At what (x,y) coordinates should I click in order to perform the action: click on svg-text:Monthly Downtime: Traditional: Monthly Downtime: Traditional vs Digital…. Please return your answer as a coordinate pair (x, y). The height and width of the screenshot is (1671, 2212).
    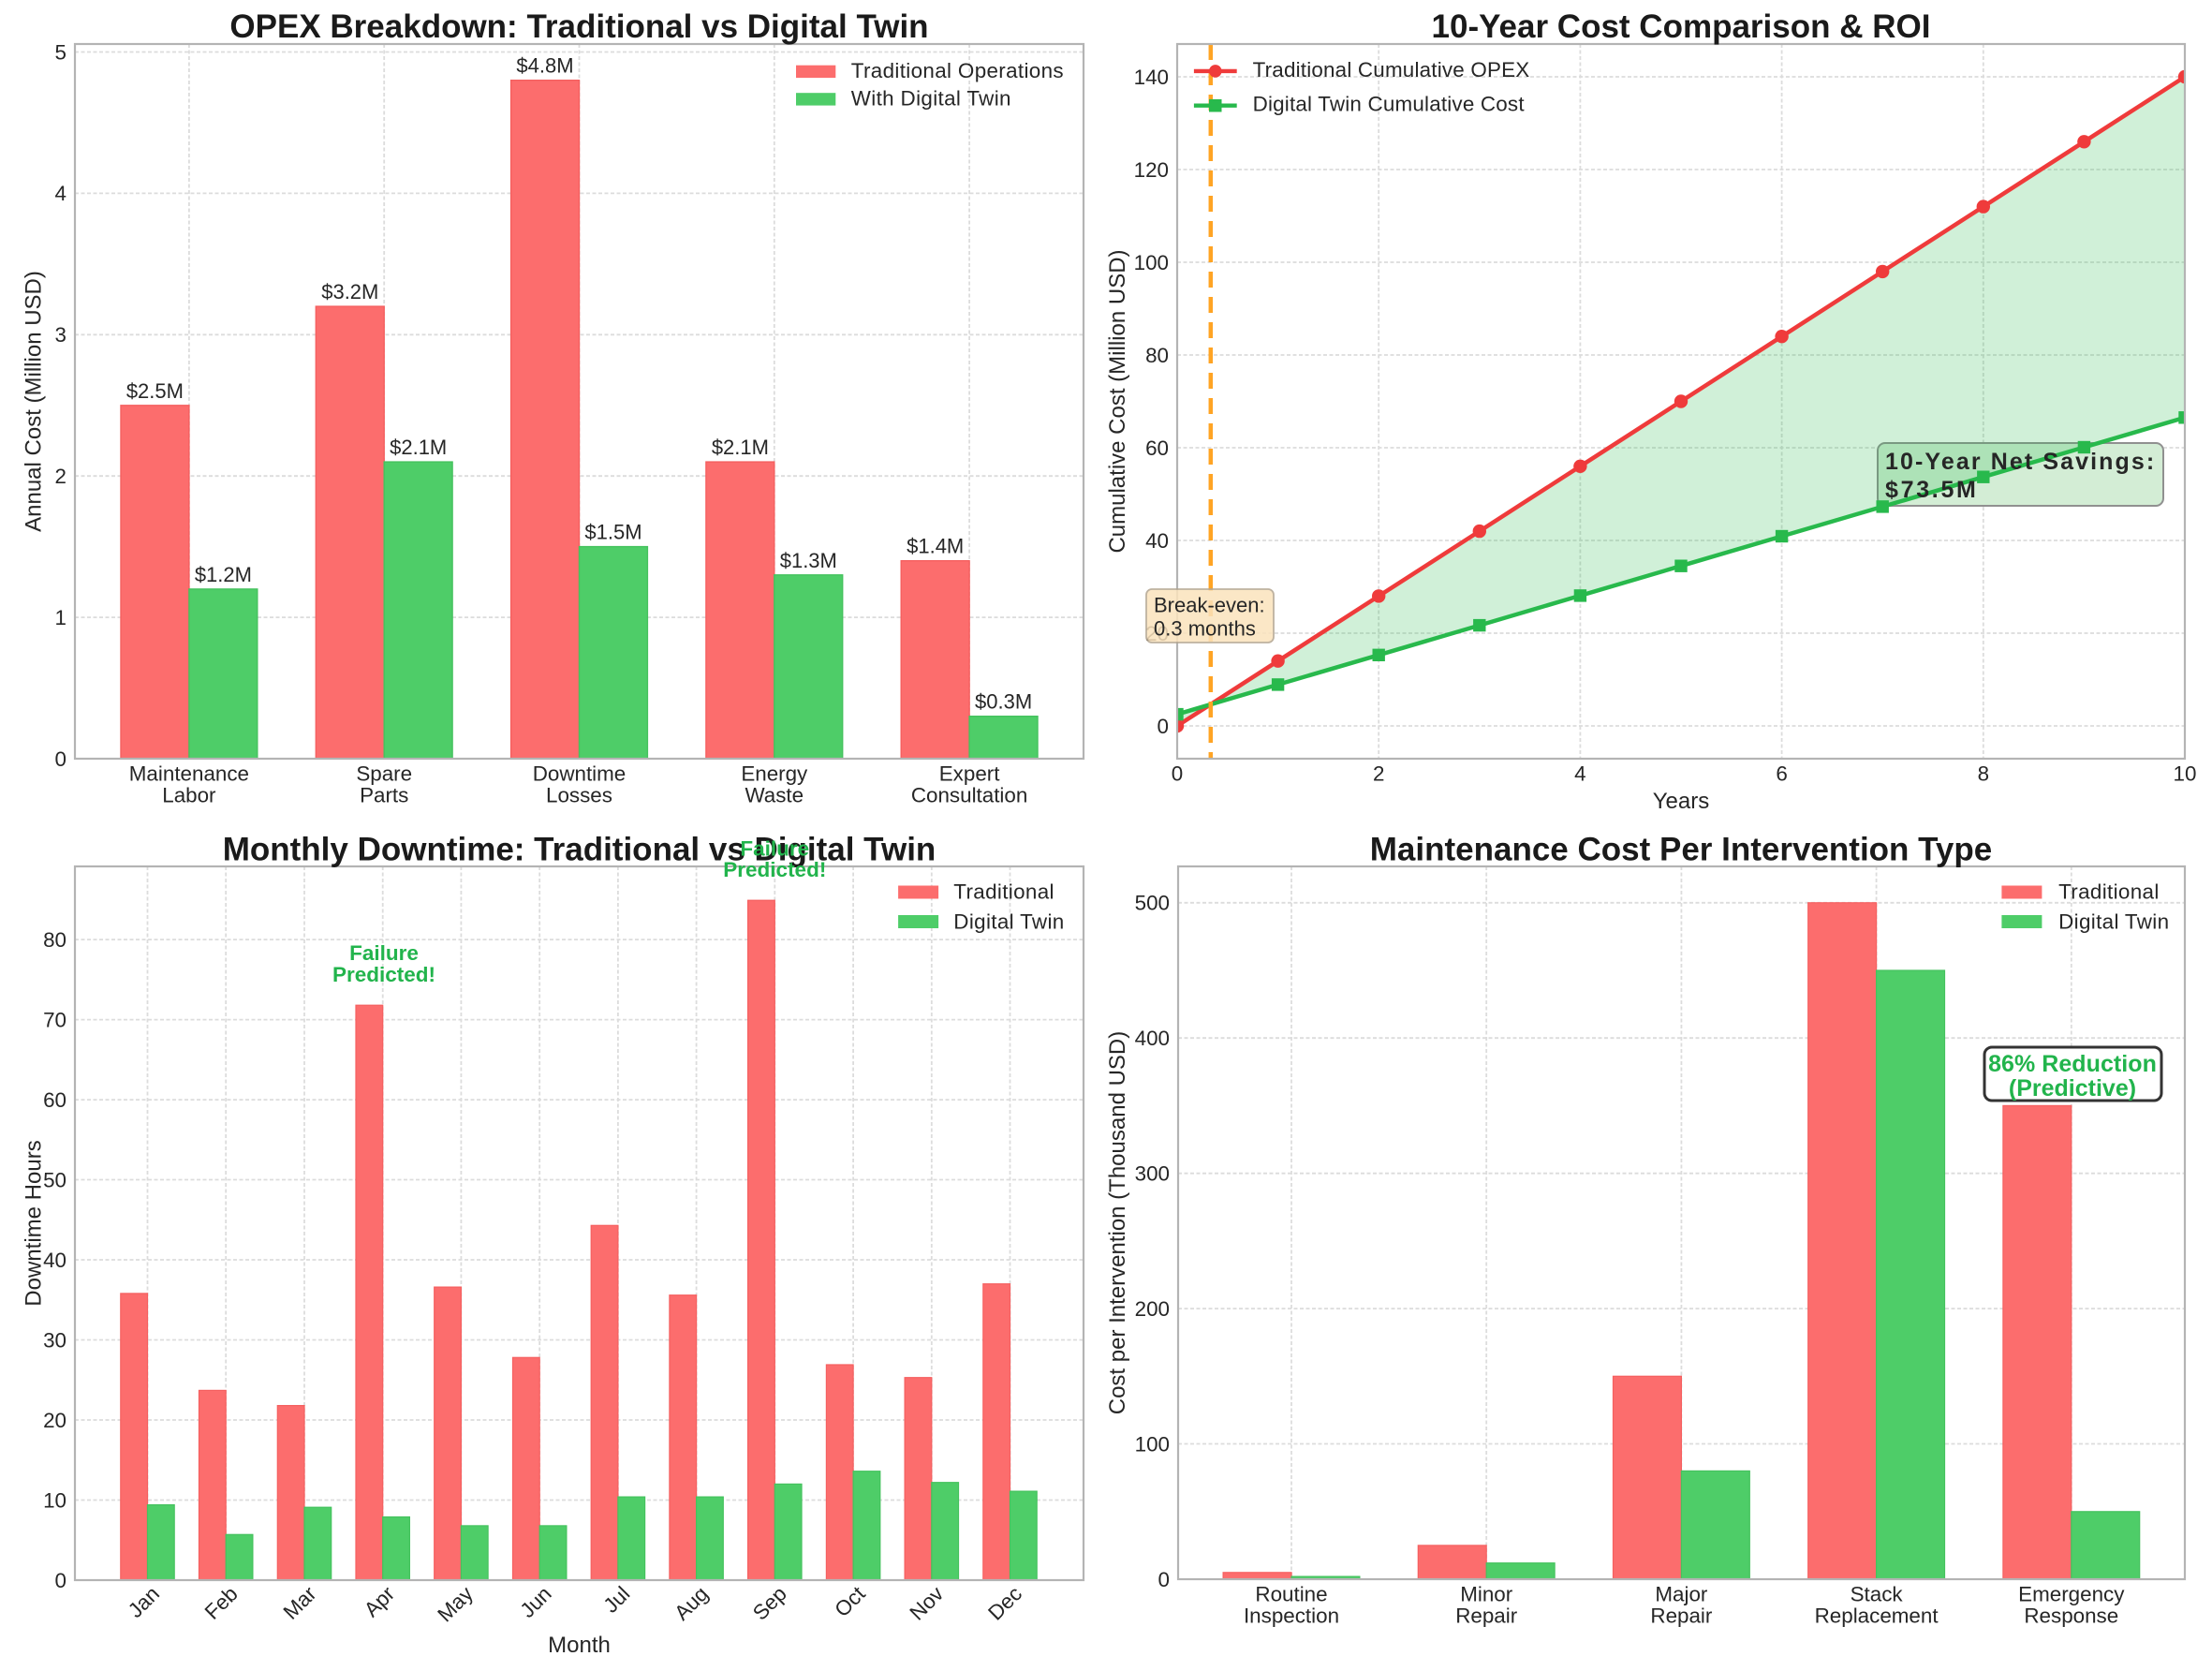
    Looking at the image, I should click on (579, 850).